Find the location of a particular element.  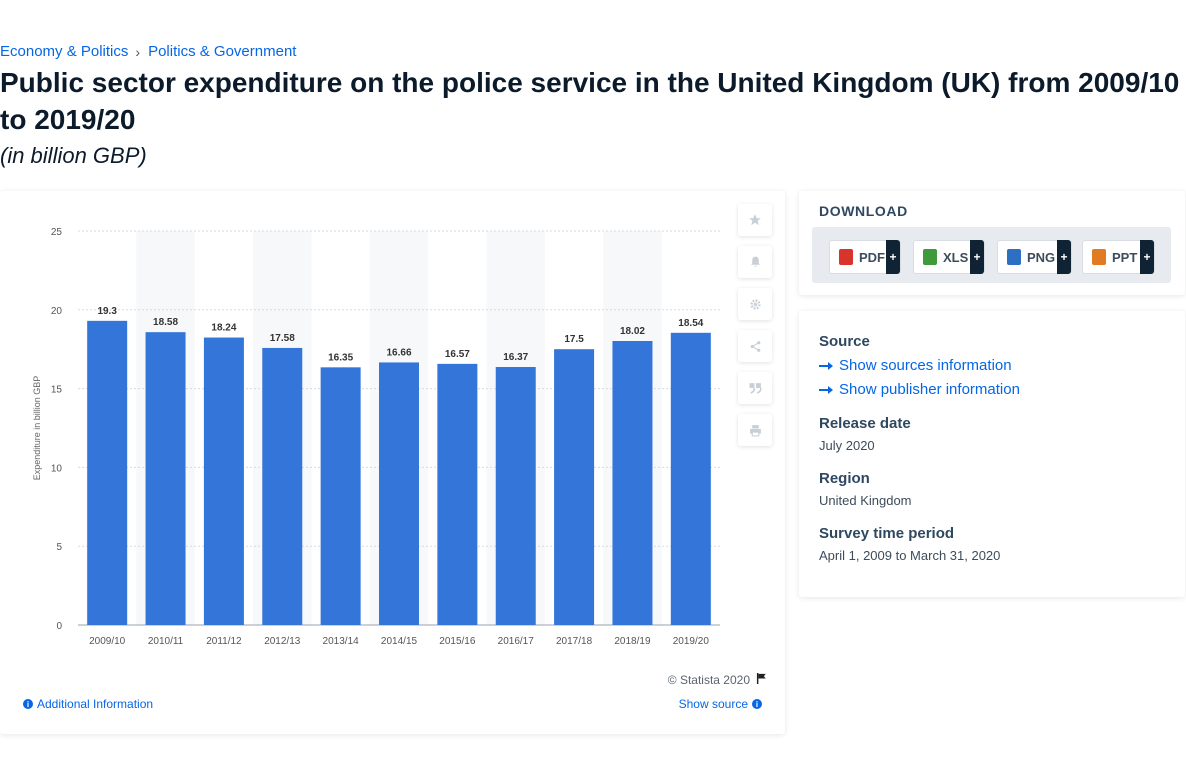

additional-information-link: i Additional Information is located at coordinates (86, 704).